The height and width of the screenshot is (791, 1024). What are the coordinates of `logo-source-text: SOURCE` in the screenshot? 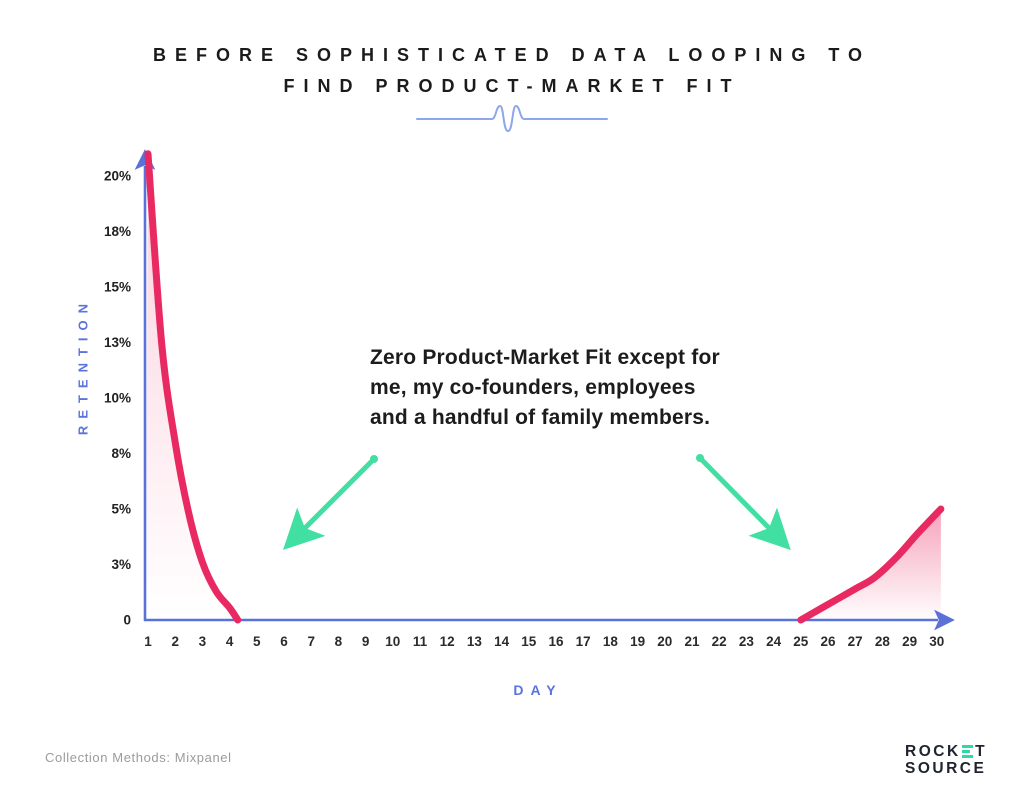 It's located at (946, 768).